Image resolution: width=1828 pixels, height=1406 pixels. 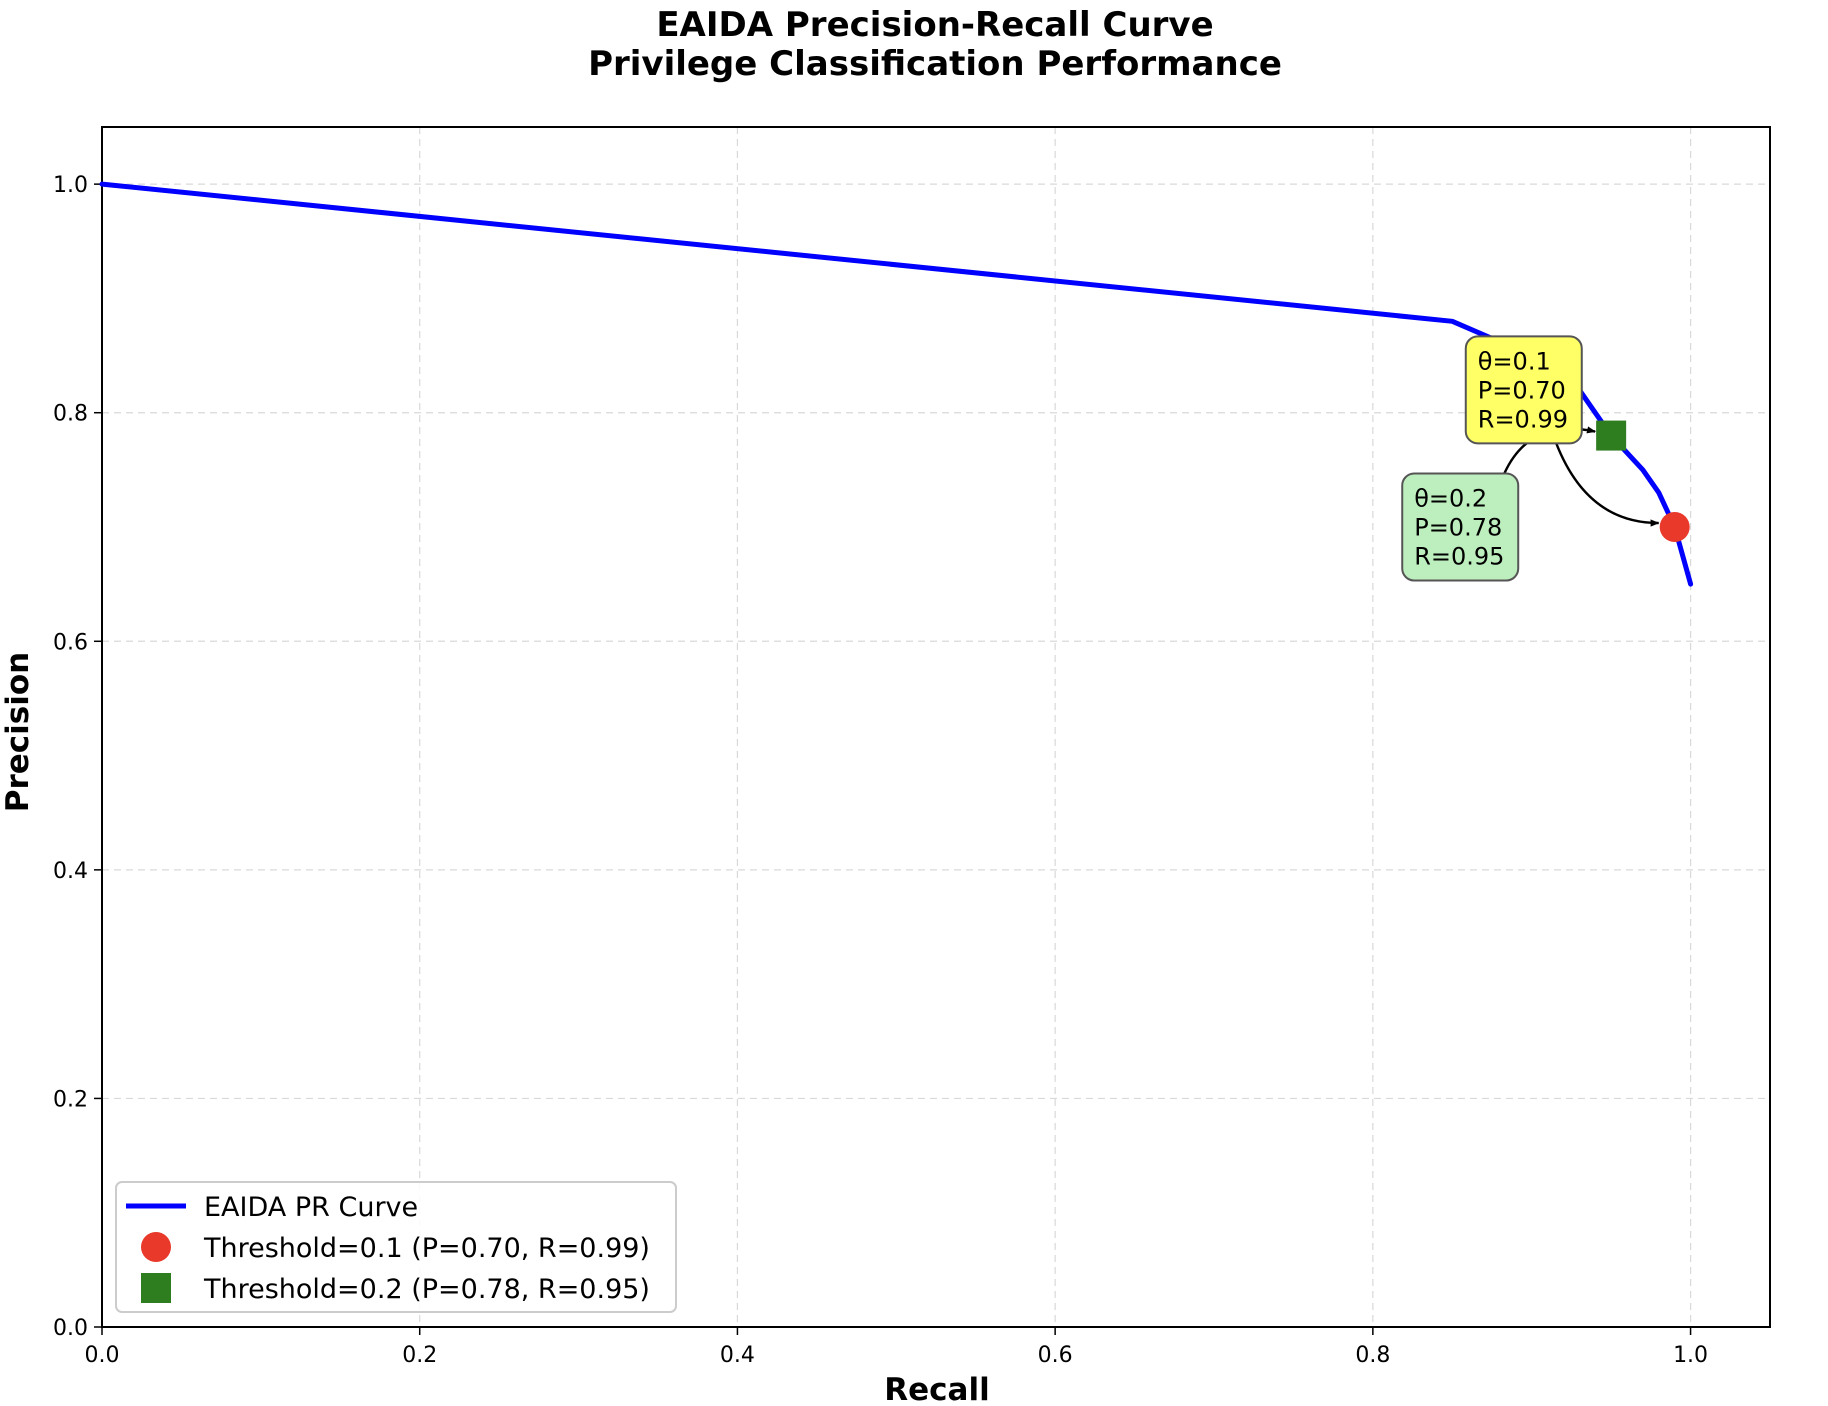 What do you see at coordinates (936, 1389) in the screenshot?
I see `x-axis-label: Recall` at bounding box center [936, 1389].